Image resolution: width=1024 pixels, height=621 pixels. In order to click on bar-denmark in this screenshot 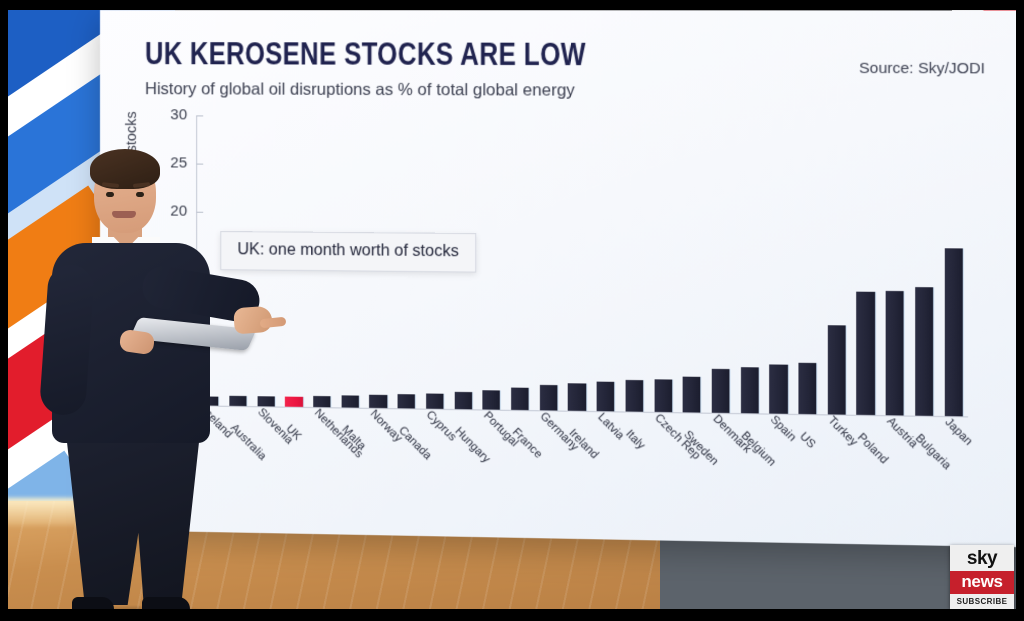, I will do `click(720, 391)`.